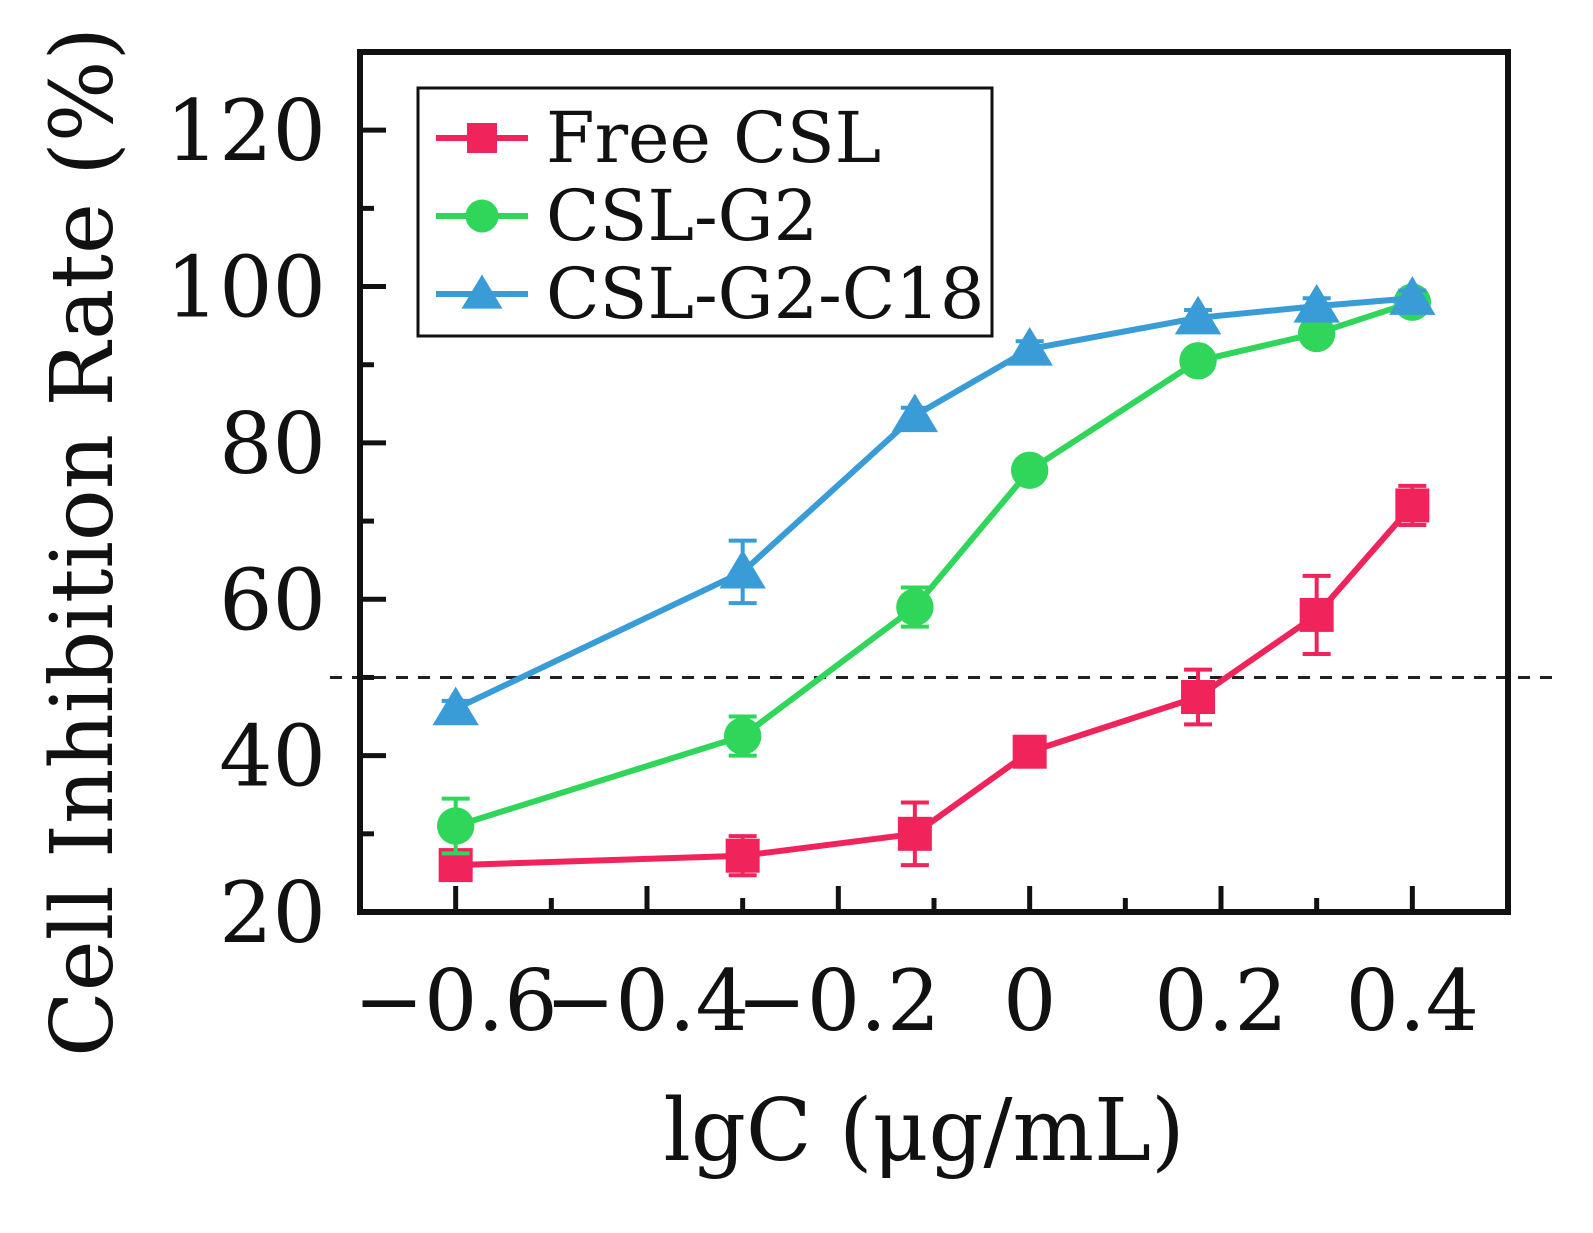  What do you see at coordinates (647, 1001) in the screenshot?
I see `x-tick-label: −0.4` at bounding box center [647, 1001].